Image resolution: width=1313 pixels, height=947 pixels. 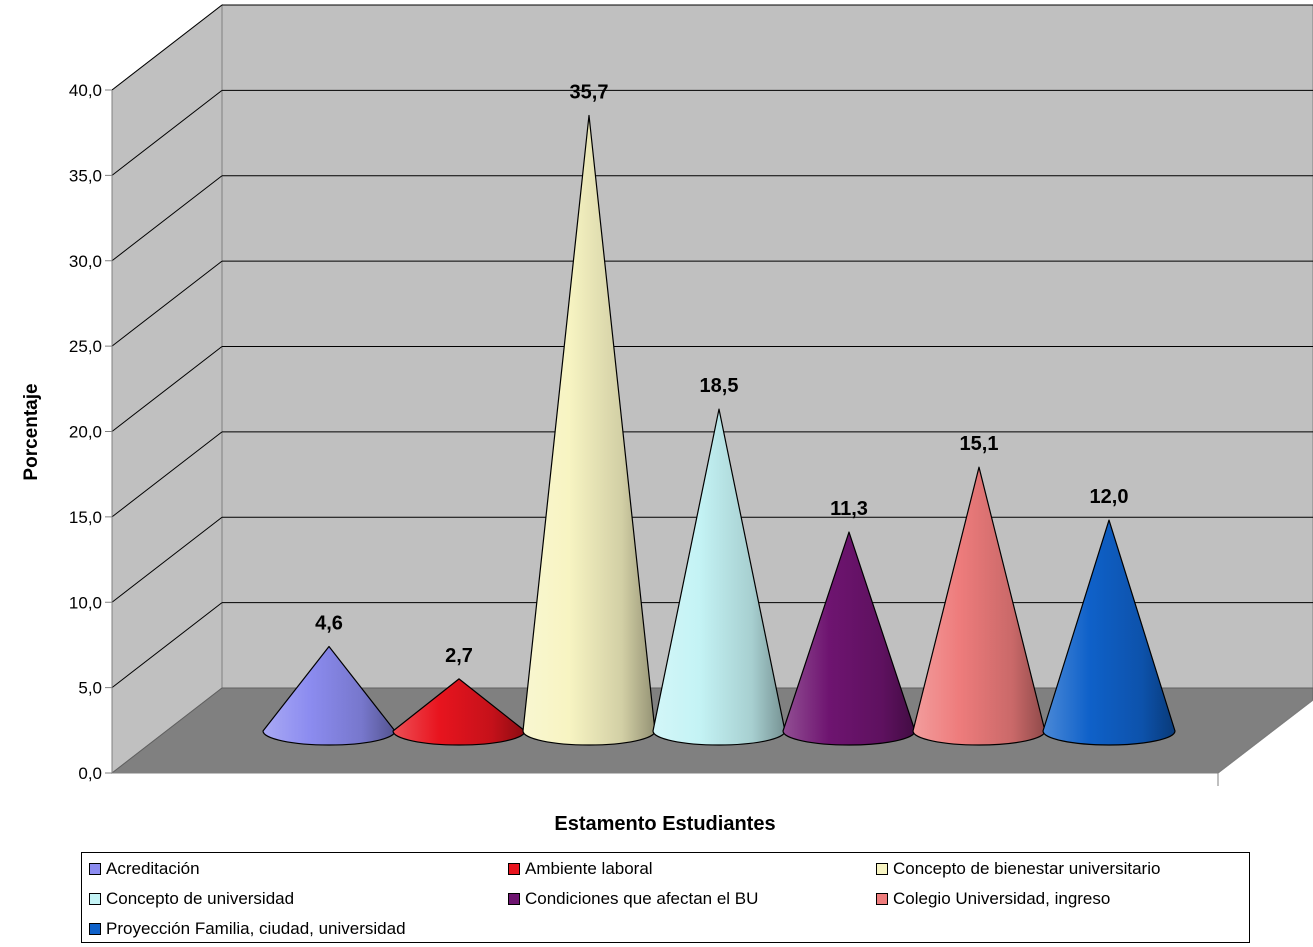 What do you see at coordinates (90, 773) in the screenshot?
I see `y-tick-label: 0,0` at bounding box center [90, 773].